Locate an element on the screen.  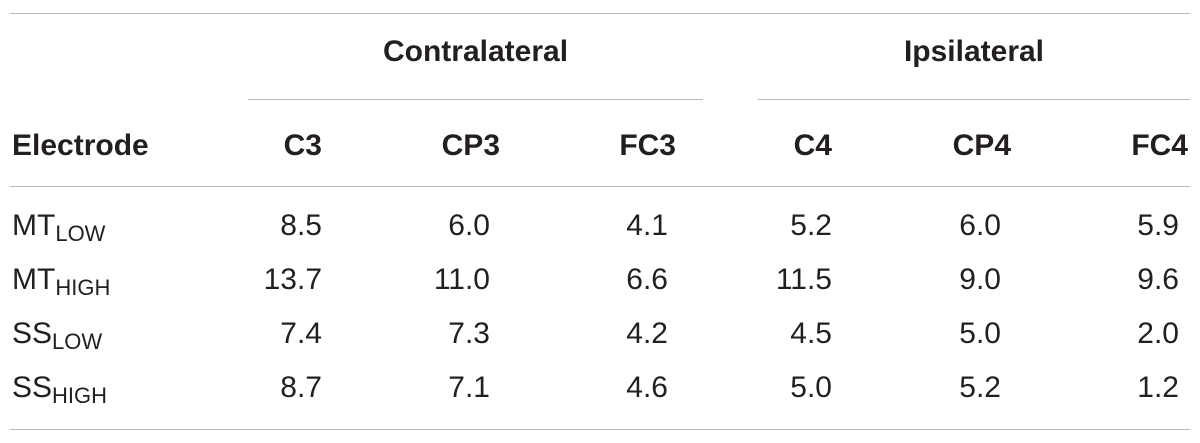
group-header-ipsilateral: Ipsilateral is located at coordinates (974, 51).